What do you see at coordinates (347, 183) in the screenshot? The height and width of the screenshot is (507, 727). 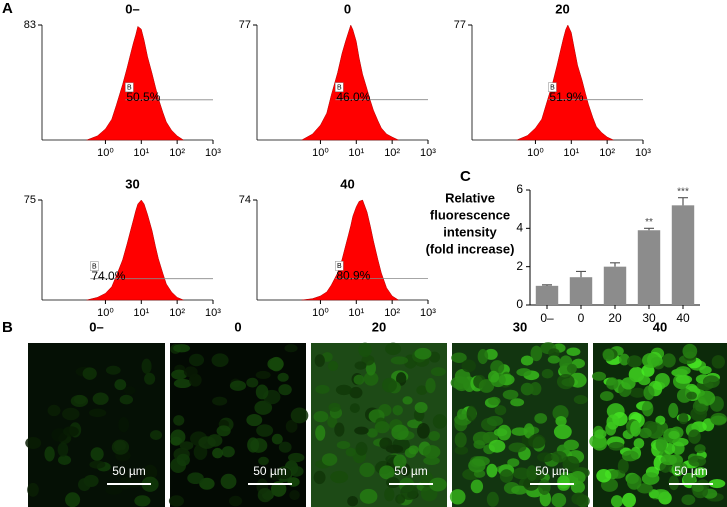 I see `chart-title: 40` at bounding box center [347, 183].